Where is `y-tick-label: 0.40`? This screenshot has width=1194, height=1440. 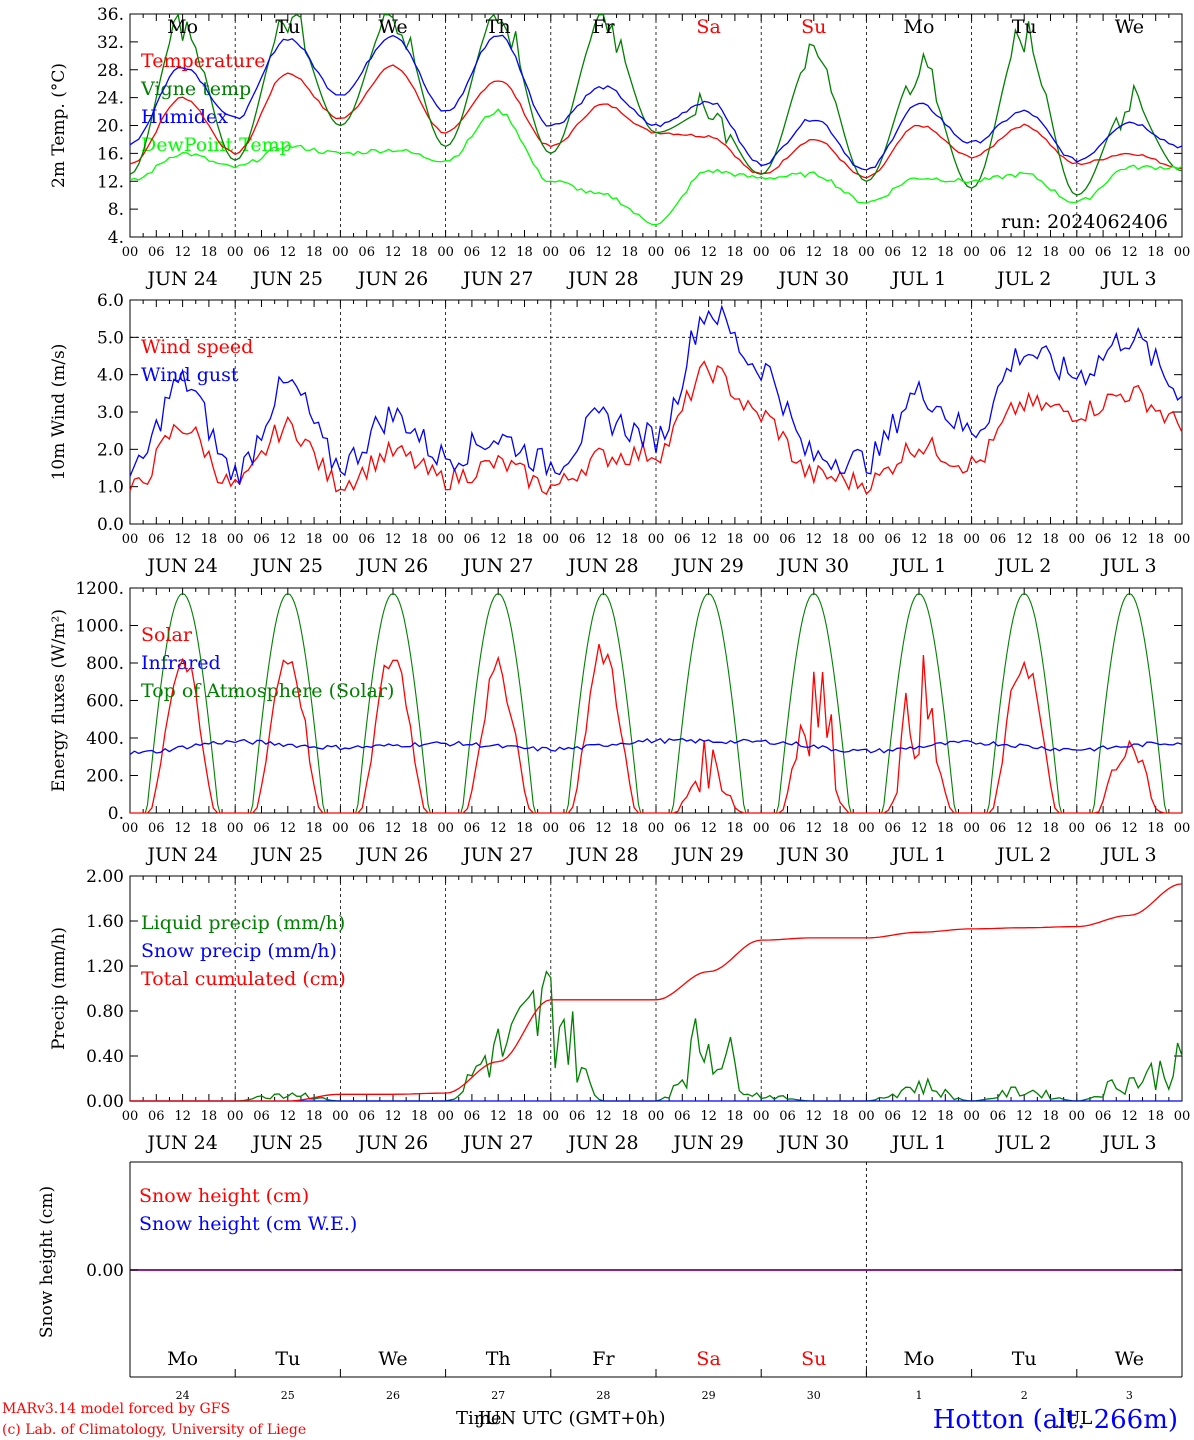 y-tick-label: 0.40 is located at coordinates (105, 1057).